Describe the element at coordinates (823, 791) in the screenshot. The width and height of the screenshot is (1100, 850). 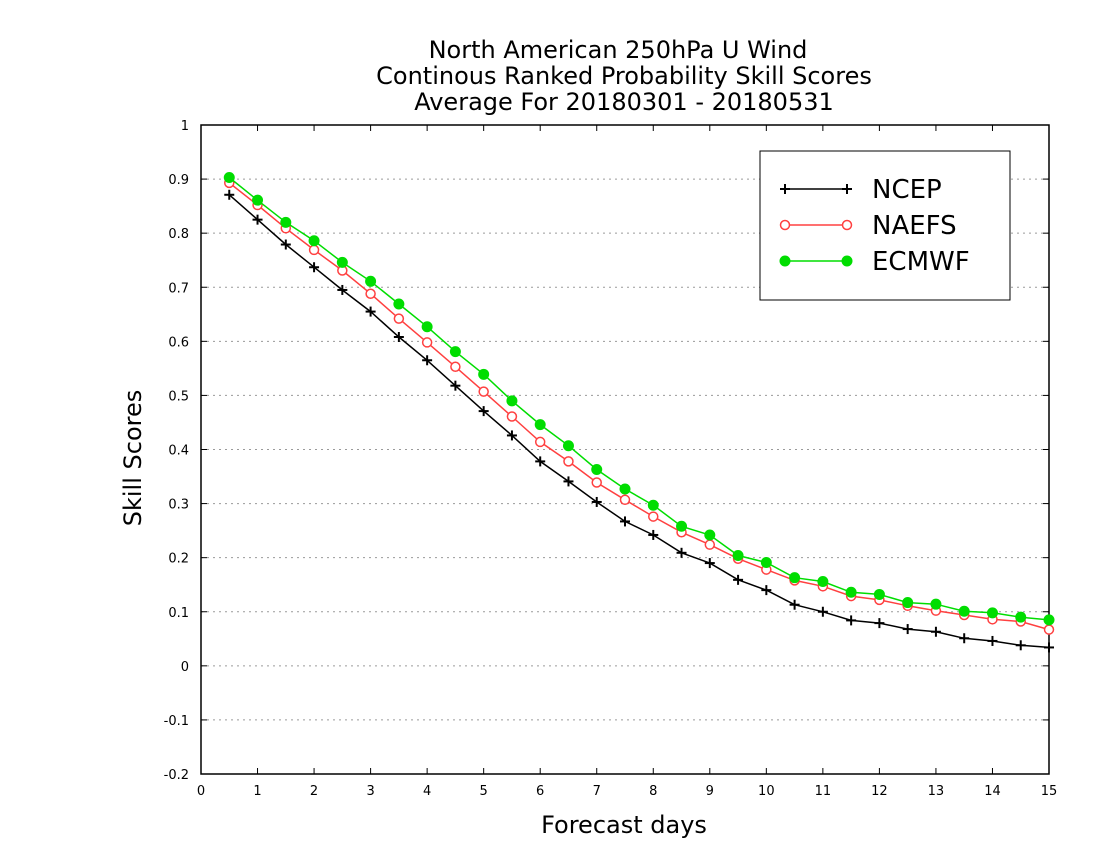
I see `x-tick-label: 11` at that location.